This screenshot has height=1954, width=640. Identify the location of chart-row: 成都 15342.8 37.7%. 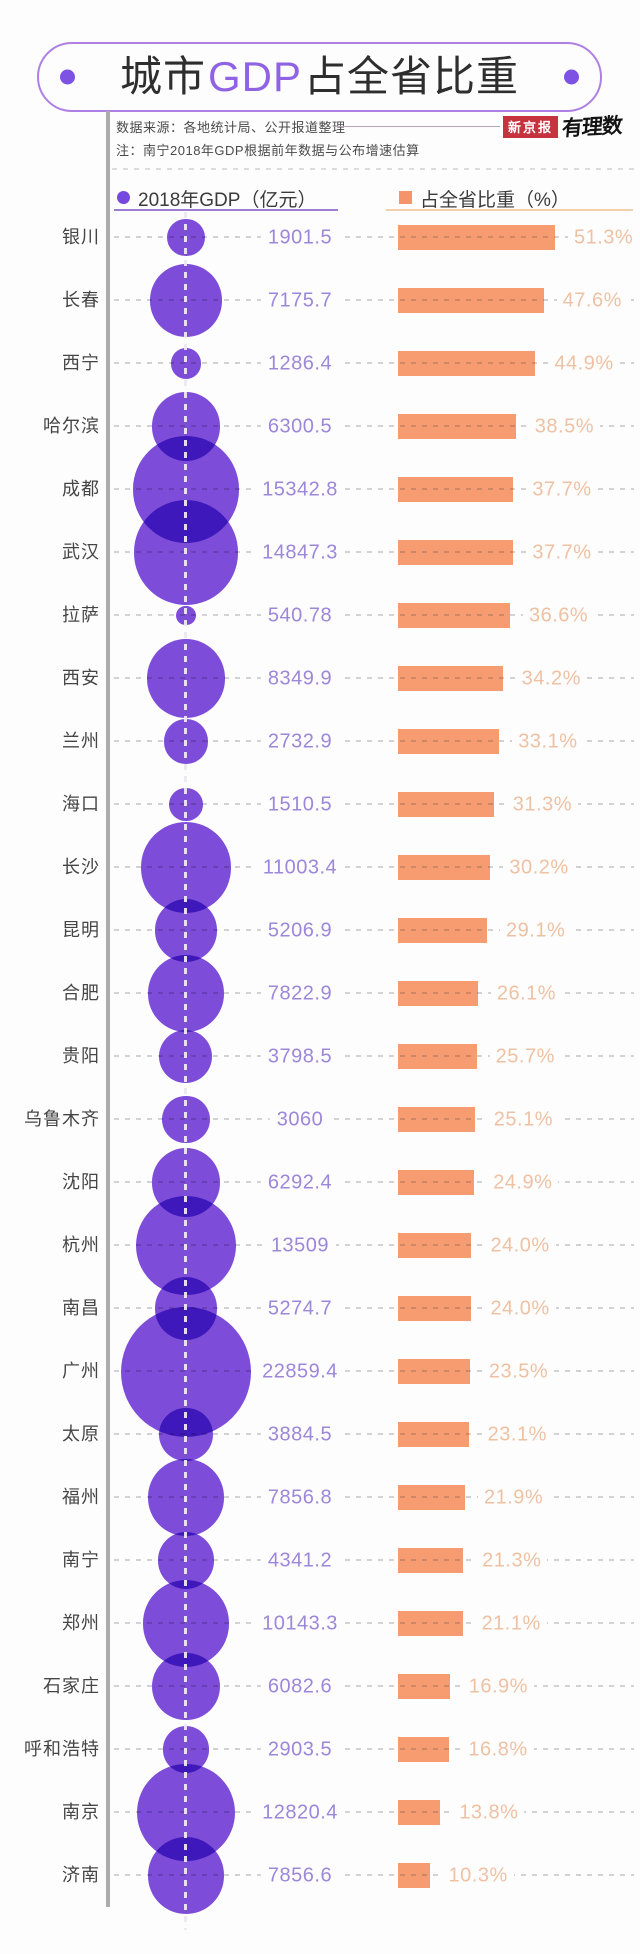
(320, 489).